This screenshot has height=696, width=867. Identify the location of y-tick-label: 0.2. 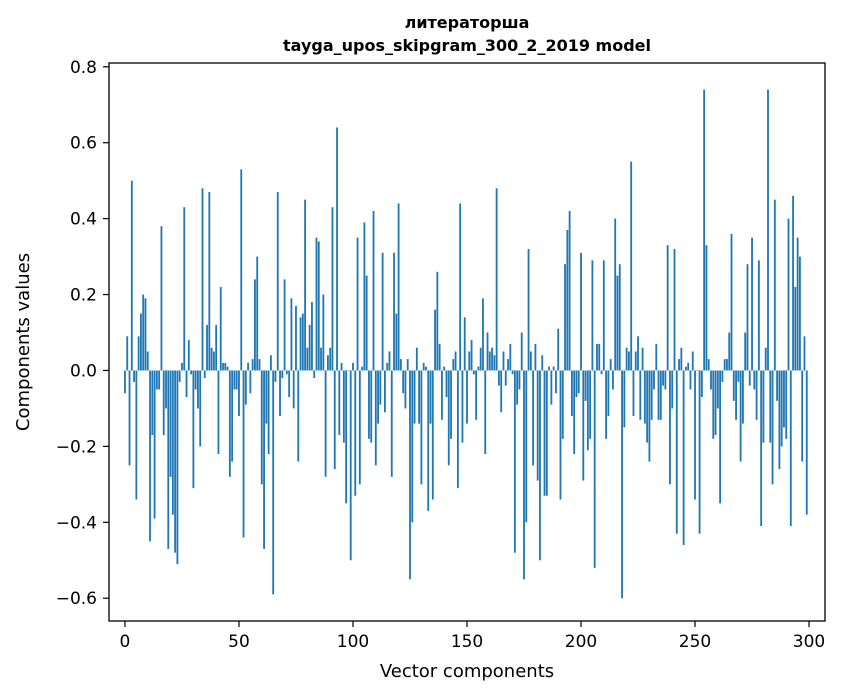
(83, 296).